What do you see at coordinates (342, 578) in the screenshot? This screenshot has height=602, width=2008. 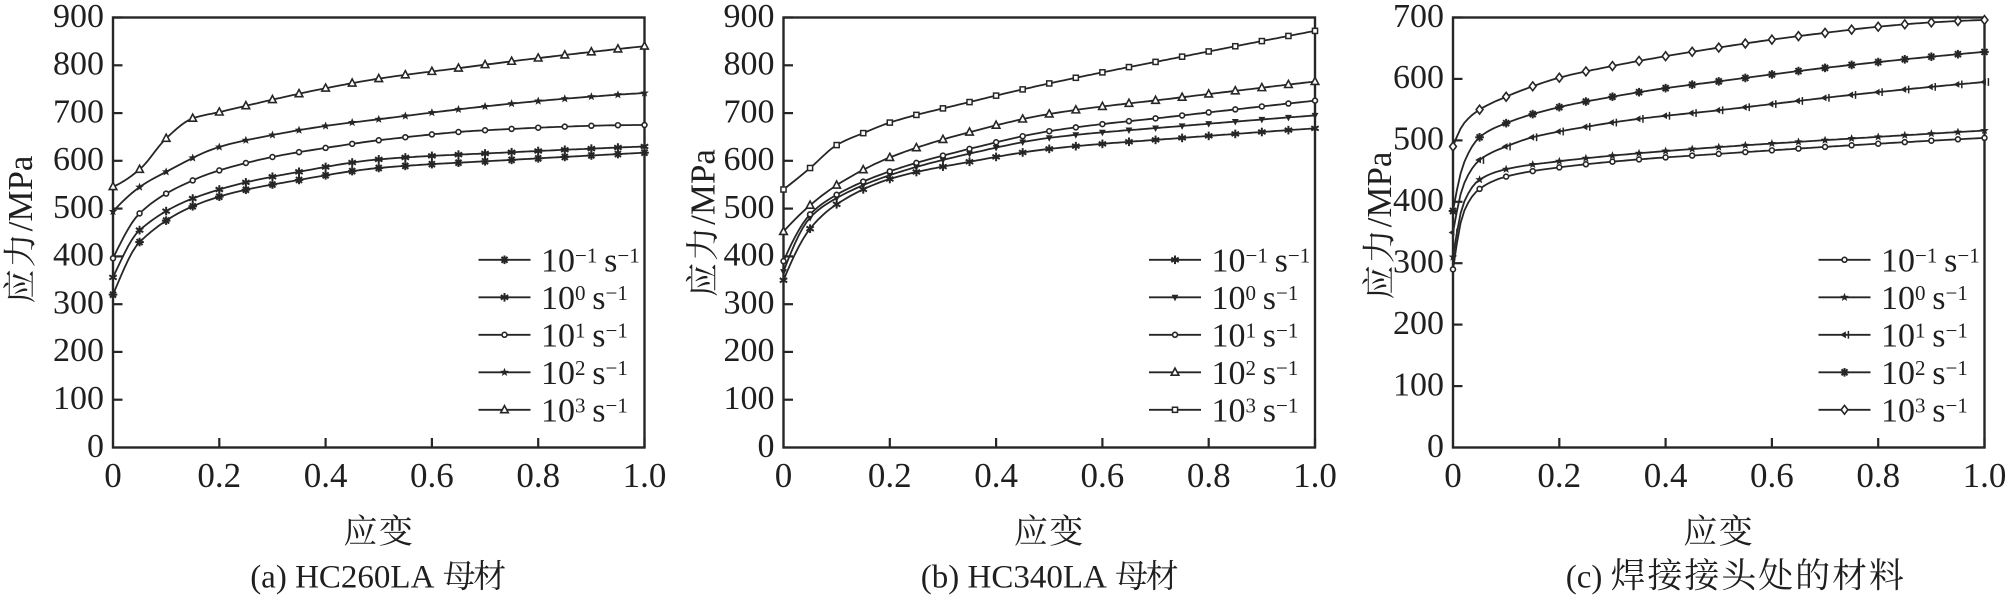 I see `svg-text: (a) HC260LA` at bounding box center [342, 578].